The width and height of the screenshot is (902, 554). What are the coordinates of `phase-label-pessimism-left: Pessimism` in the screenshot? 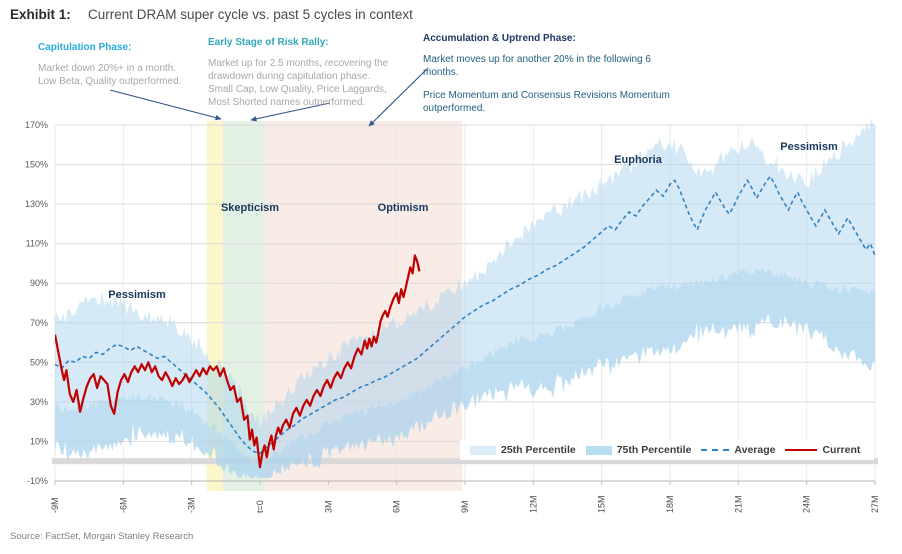 It's located at (137, 295).